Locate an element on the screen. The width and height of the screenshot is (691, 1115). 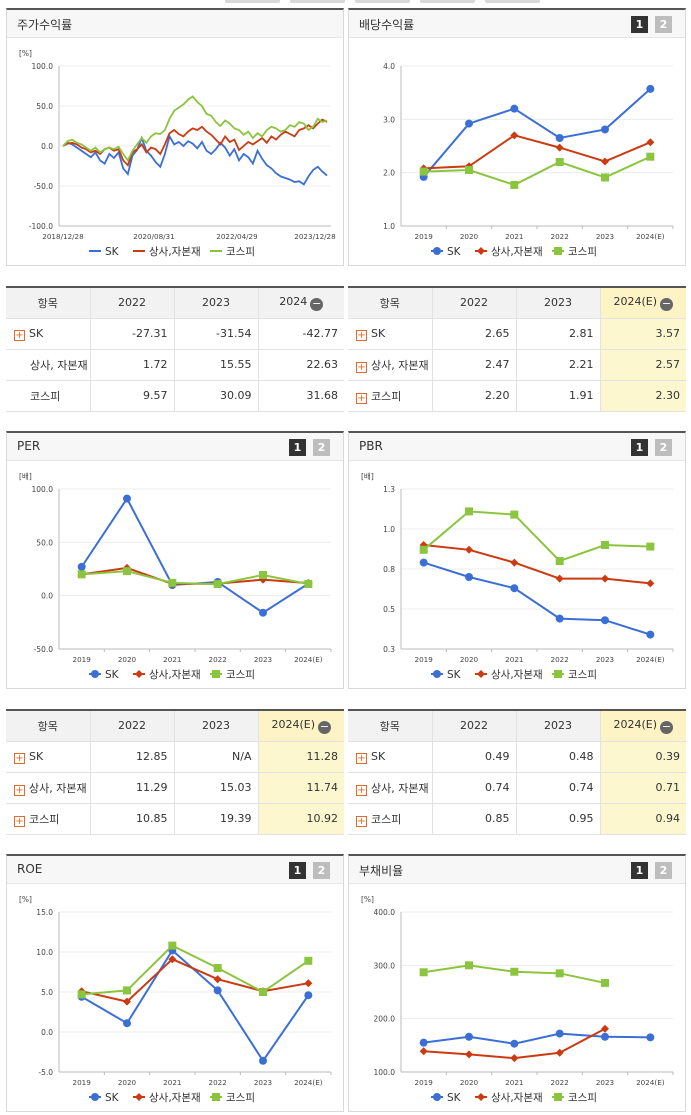
panel-header: 주가수익률 is located at coordinates (175, 24).